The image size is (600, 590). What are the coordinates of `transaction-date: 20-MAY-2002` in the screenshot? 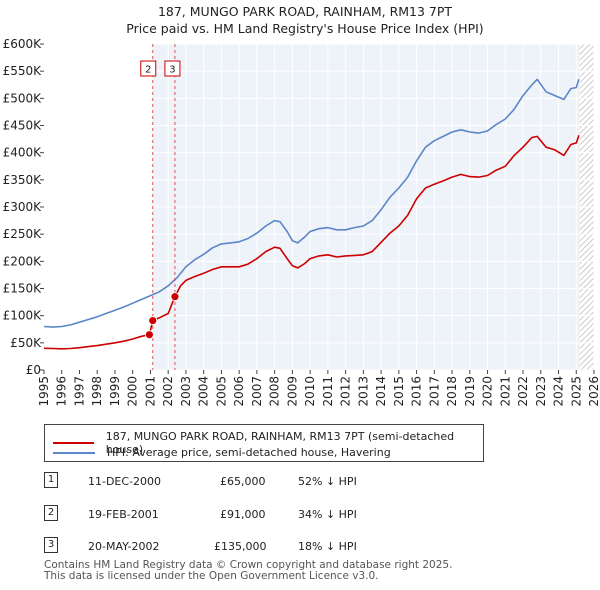 It's located at (124, 546).